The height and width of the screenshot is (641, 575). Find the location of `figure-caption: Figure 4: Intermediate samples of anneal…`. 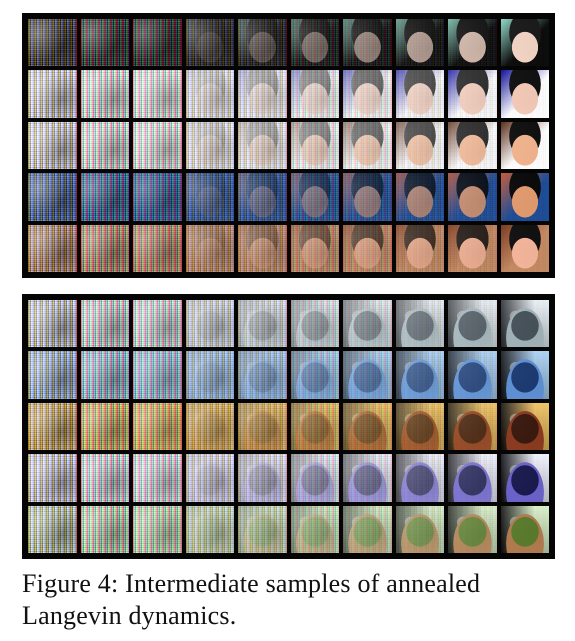

figure-caption: Figure 4: Intermediate samples of anneal… is located at coordinates (251, 599).